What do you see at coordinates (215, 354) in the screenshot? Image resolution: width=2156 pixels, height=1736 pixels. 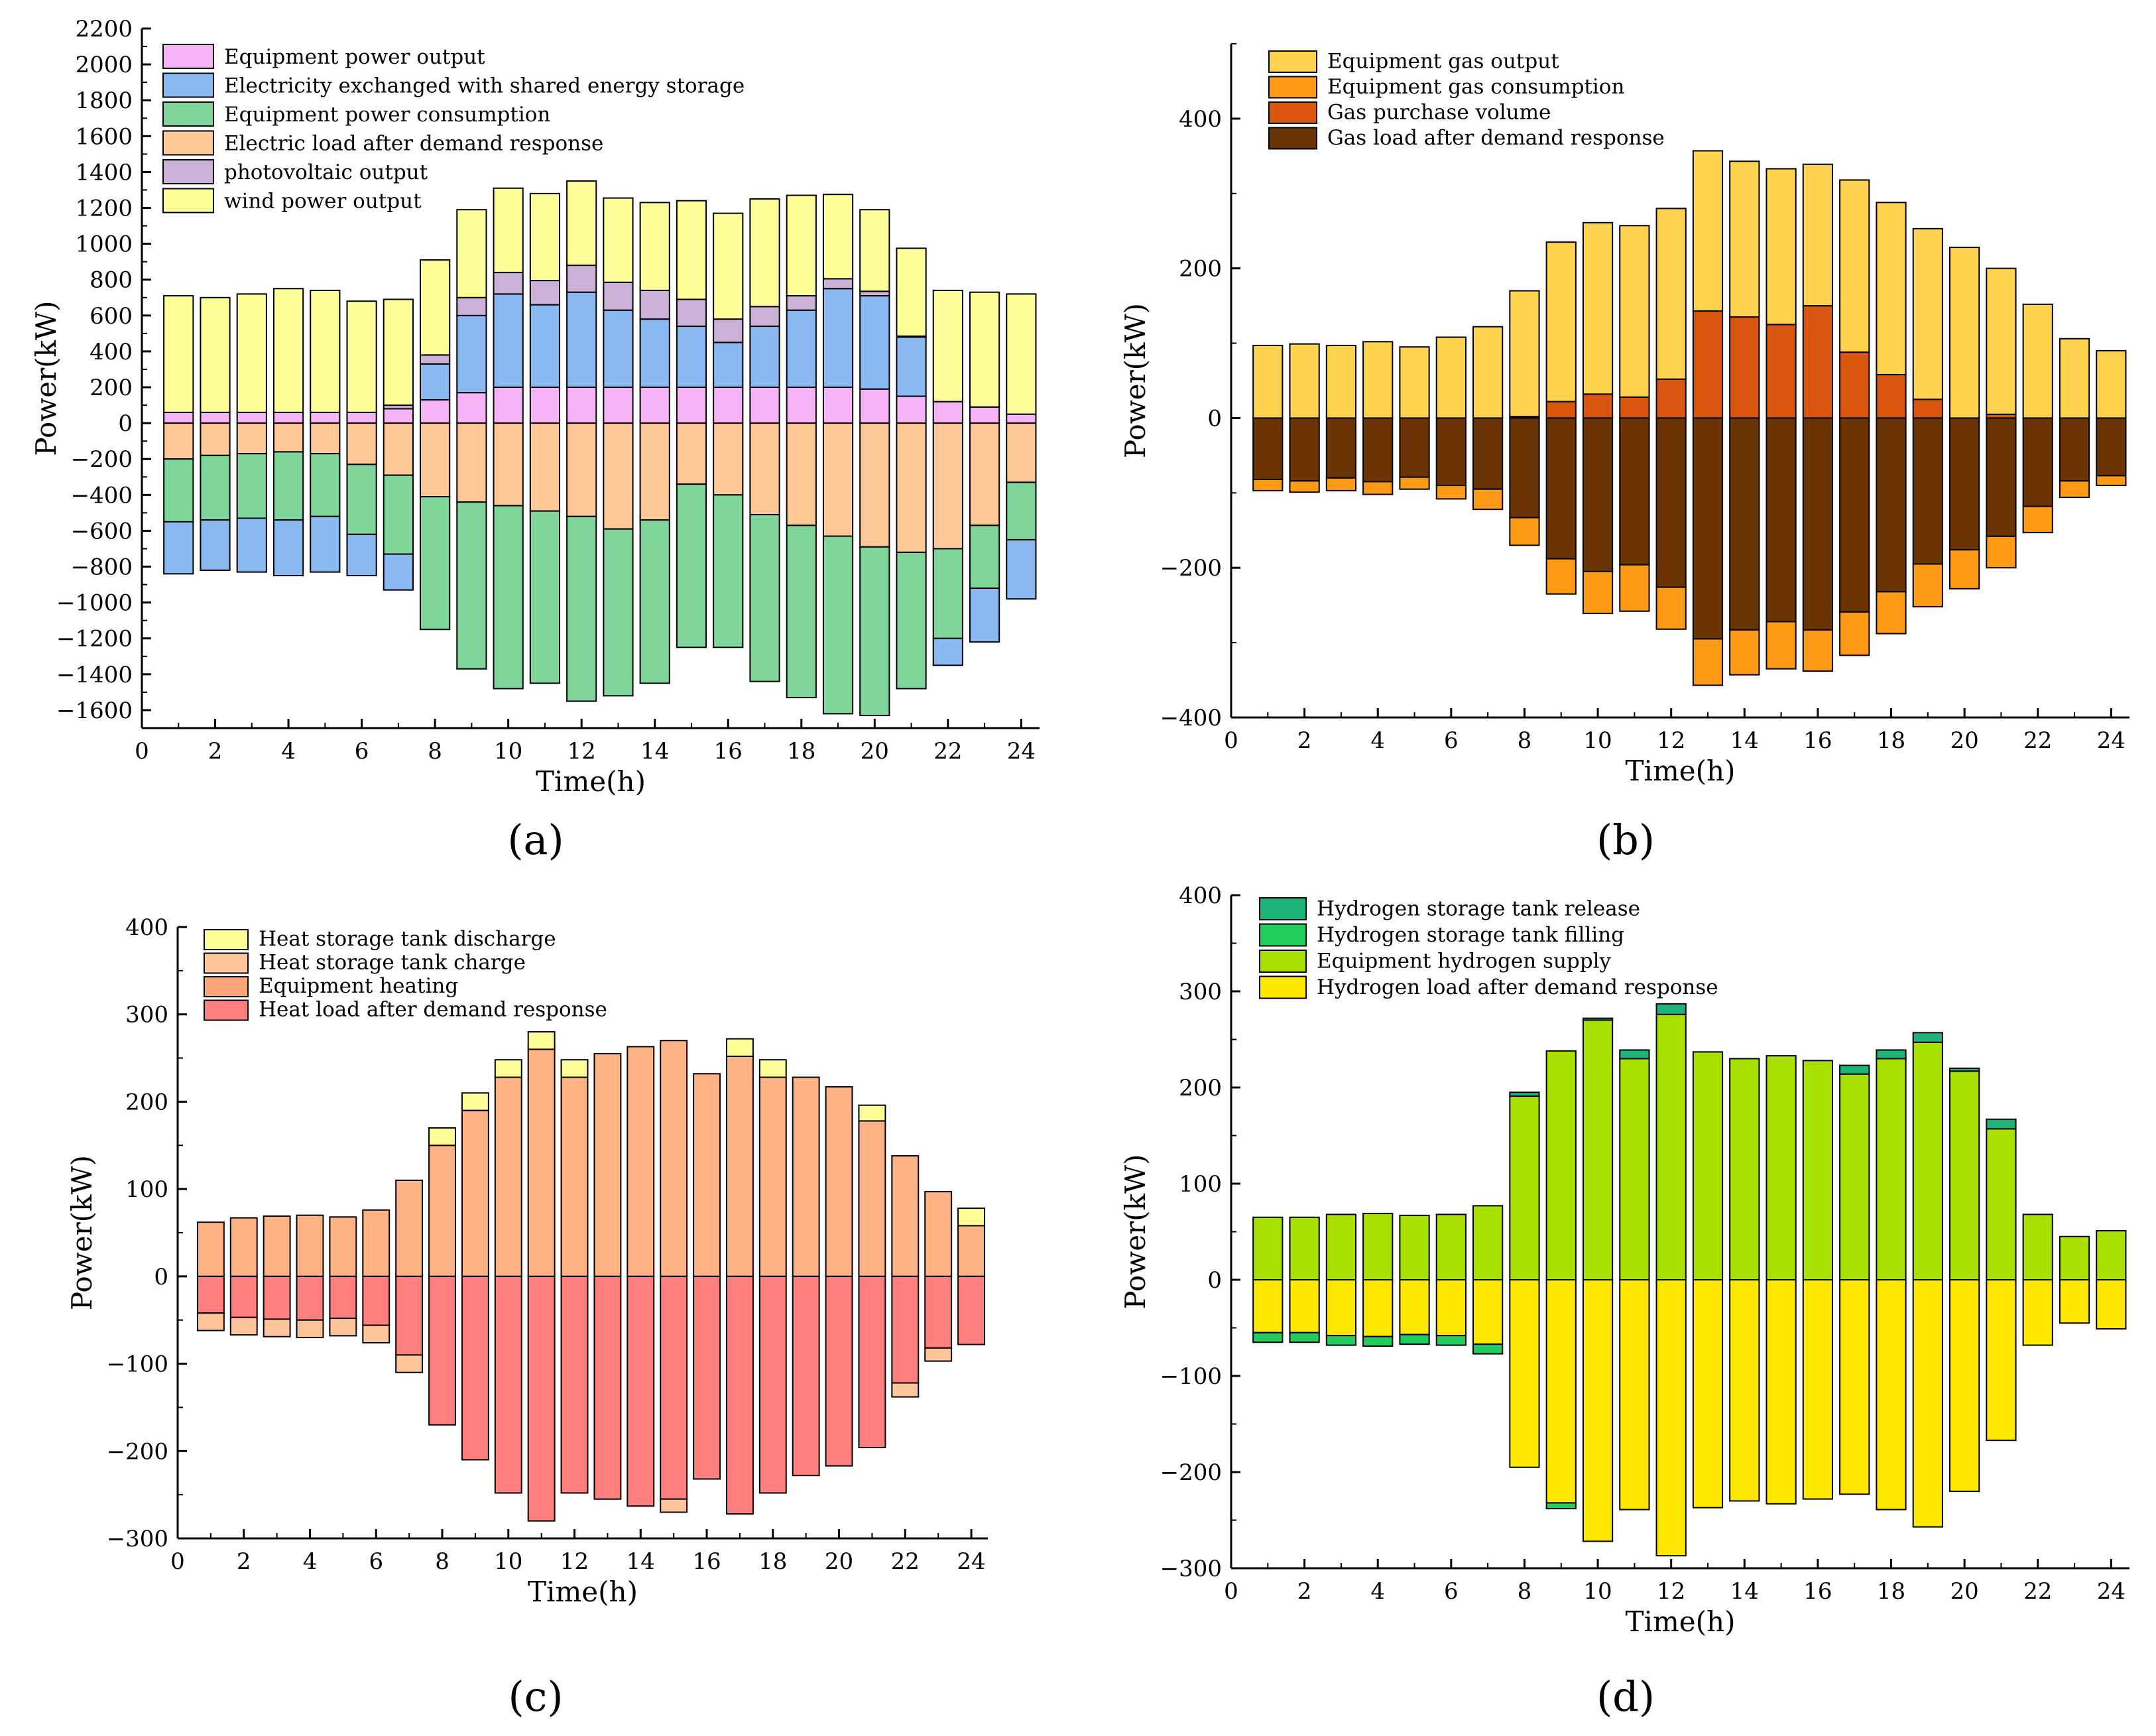 I see `bar-a-wind-power-output-t2` at bounding box center [215, 354].